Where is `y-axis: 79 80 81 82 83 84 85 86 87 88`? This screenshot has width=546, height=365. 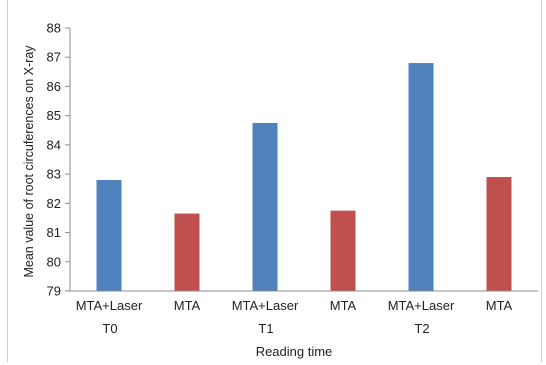
y-axis: 79 80 81 82 83 84 85 86 87 88 is located at coordinates (59, 160).